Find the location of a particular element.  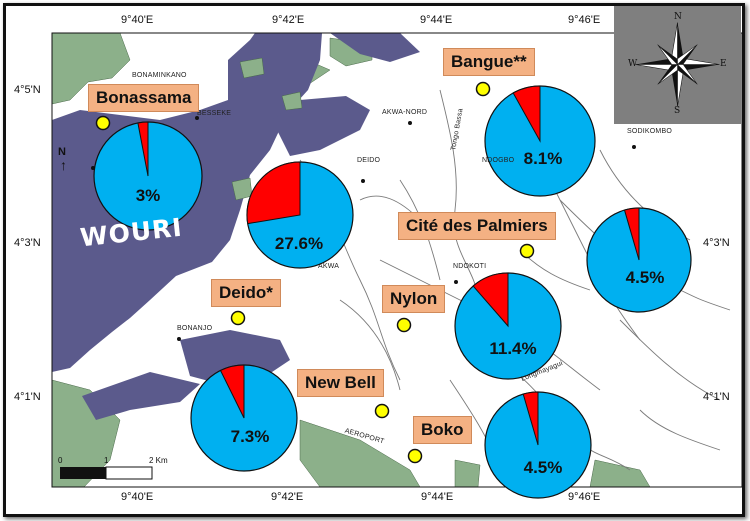

compass-s: S is located at coordinates (677, 111).